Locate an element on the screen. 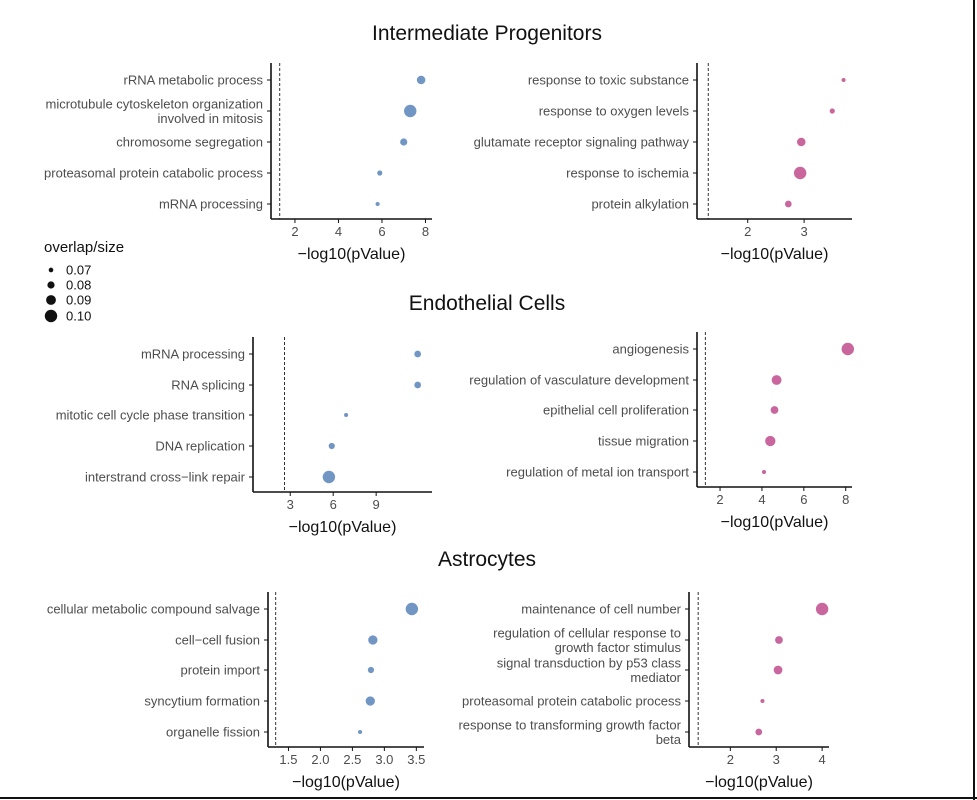  term-label: mitotic cell cycle phase transition is located at coordinates (150, 415).